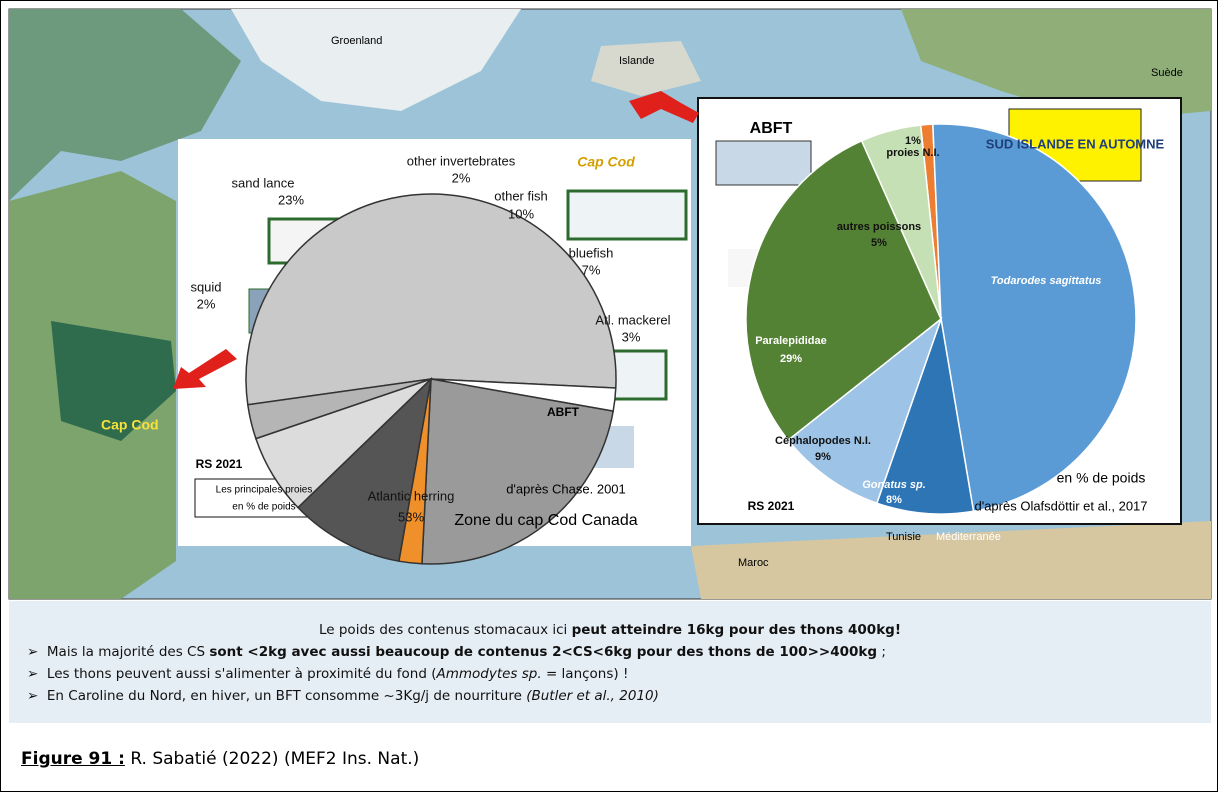 The width and height of the screenshot is (1218, 792). I want to click on map-label: Méditerranée, so click(968, 537).